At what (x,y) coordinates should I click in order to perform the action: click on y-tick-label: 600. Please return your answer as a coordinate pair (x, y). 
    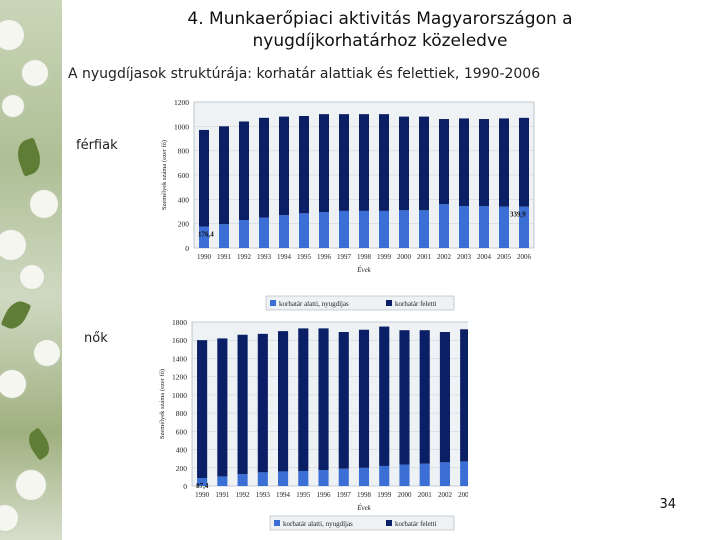
    Looking at the image, I should click on (182, 431).